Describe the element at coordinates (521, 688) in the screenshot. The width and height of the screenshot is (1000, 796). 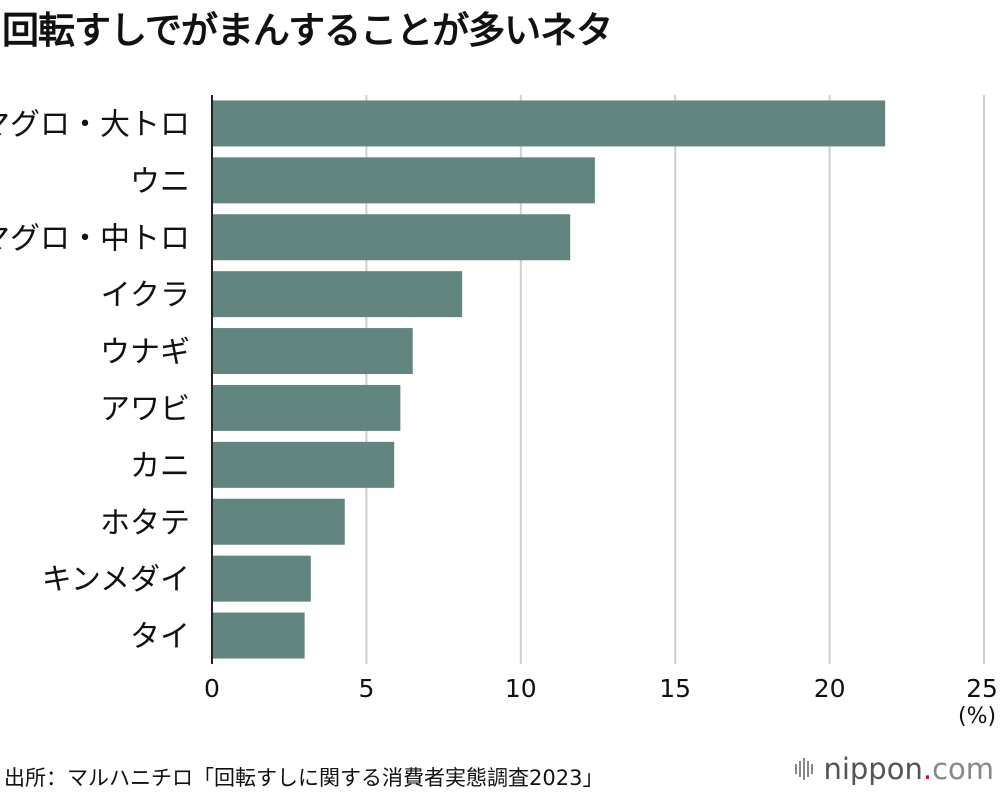
I see `x-tick-label: 10` at that location.